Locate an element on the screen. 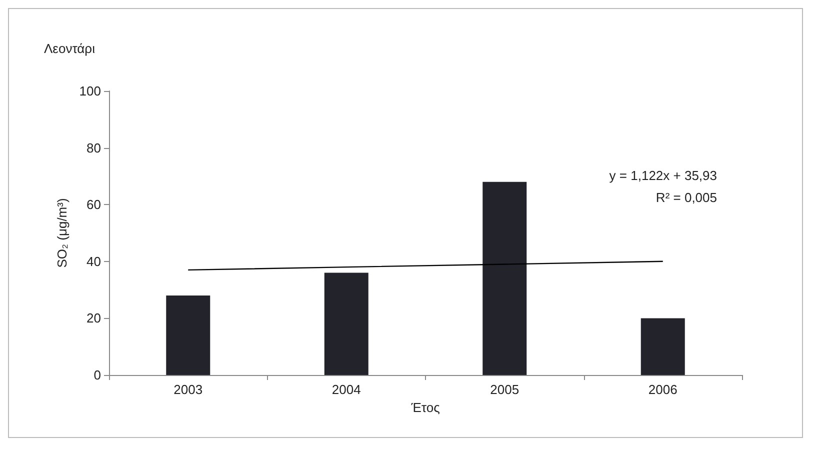 The image size is (815, 450). x-axis-title: Έτος is located at coordinates (425, 407).